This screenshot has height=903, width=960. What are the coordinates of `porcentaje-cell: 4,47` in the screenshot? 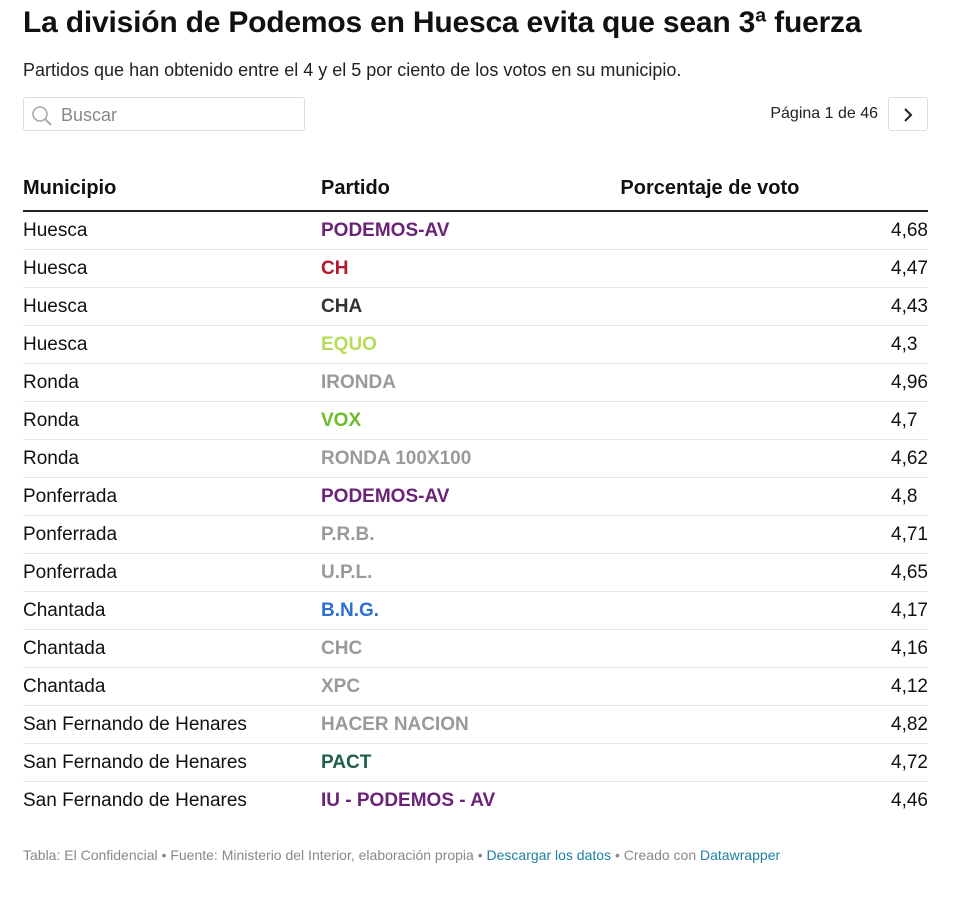 It's located at (774, 268).